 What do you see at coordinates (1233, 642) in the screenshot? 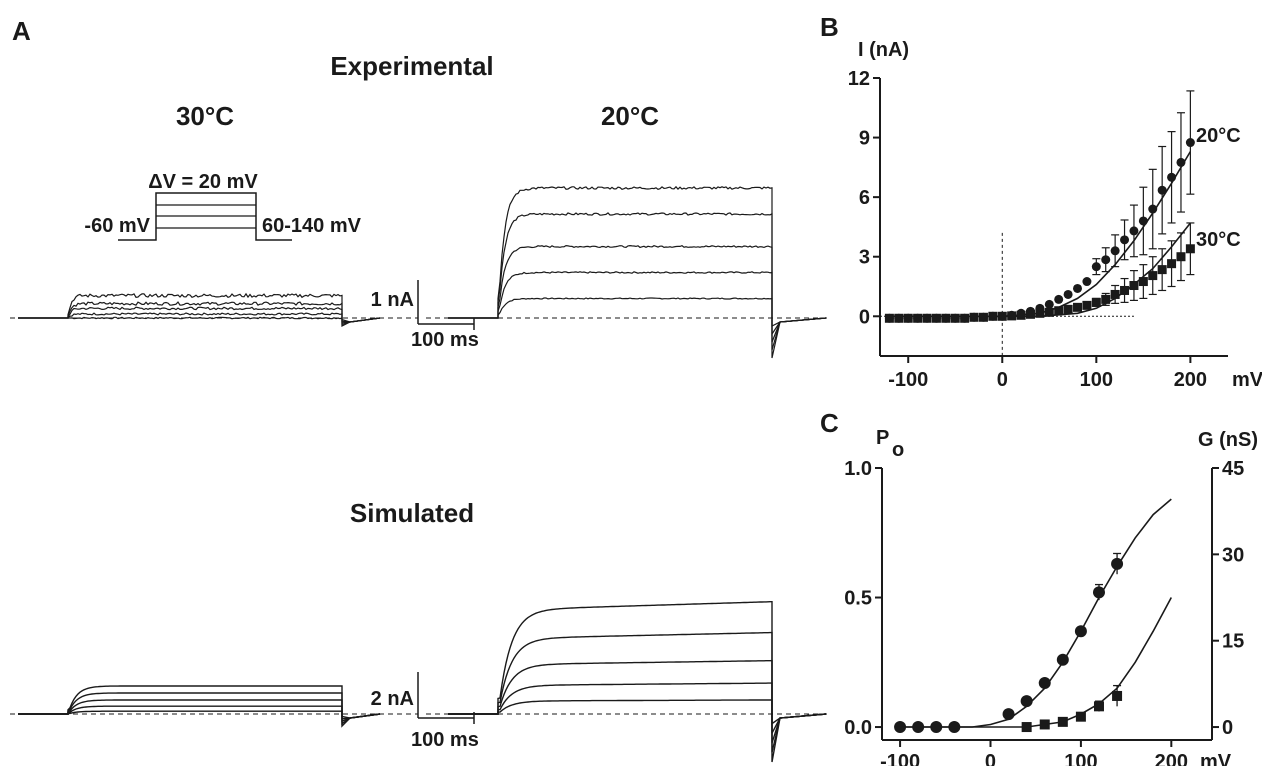
I see `y-tick-label-right: 15` at bounding box center [1233, 642].